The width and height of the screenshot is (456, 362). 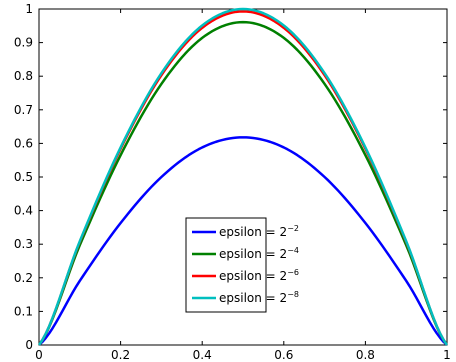 I want to click on legend-entry-4: epsilon = 2−8, so click(x=259, y=297).